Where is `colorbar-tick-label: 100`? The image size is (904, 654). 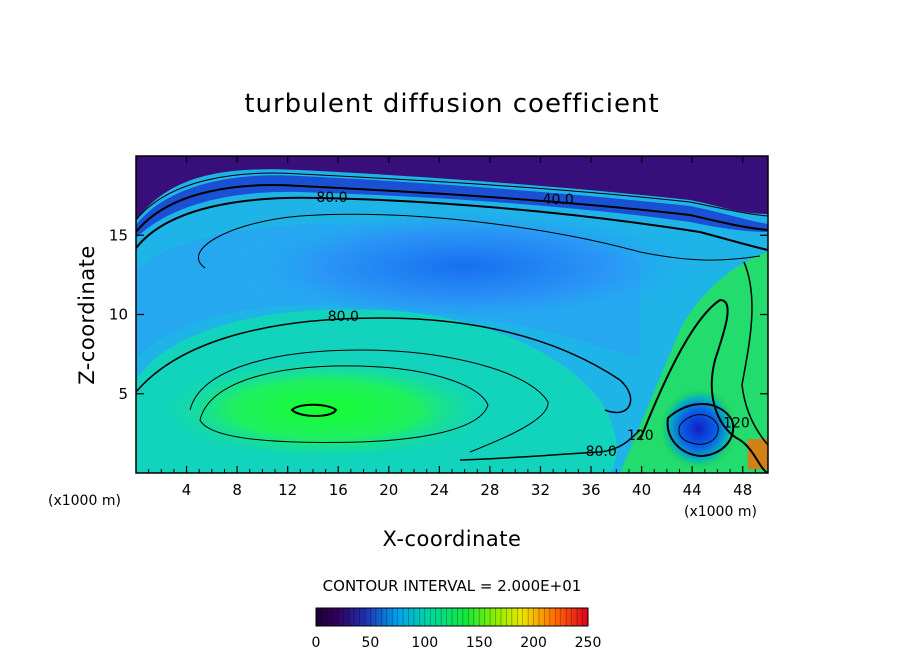
colorbar-tick-label: 100 is located at coordinates (424, 643).